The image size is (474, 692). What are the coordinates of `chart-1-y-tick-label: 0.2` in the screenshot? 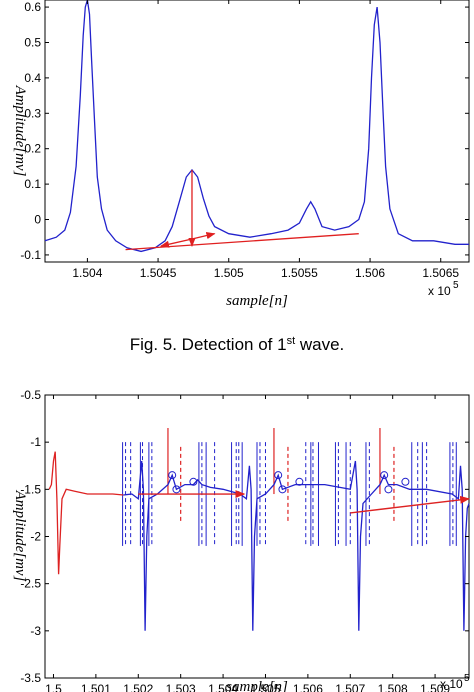 It's located at (32, 149).